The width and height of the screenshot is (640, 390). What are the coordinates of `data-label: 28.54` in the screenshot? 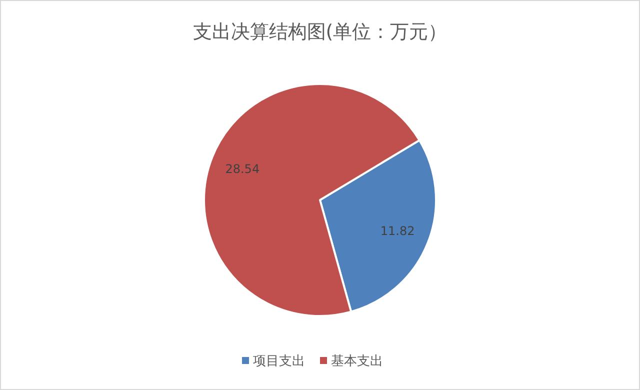 It's located at (242, 169).